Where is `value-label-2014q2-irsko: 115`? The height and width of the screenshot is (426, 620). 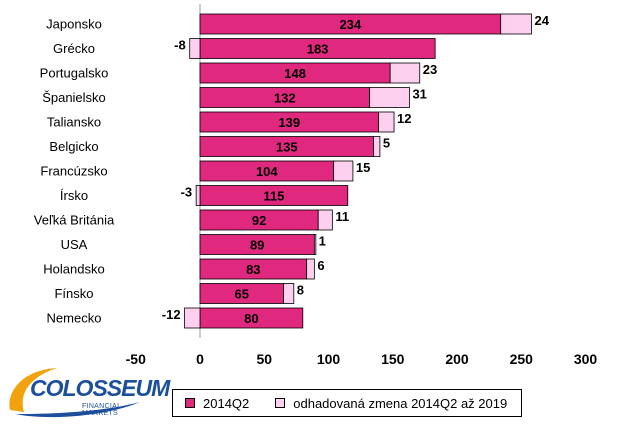 value-label-2014q2-irsko: 115 is located at coordinates (273, 196).